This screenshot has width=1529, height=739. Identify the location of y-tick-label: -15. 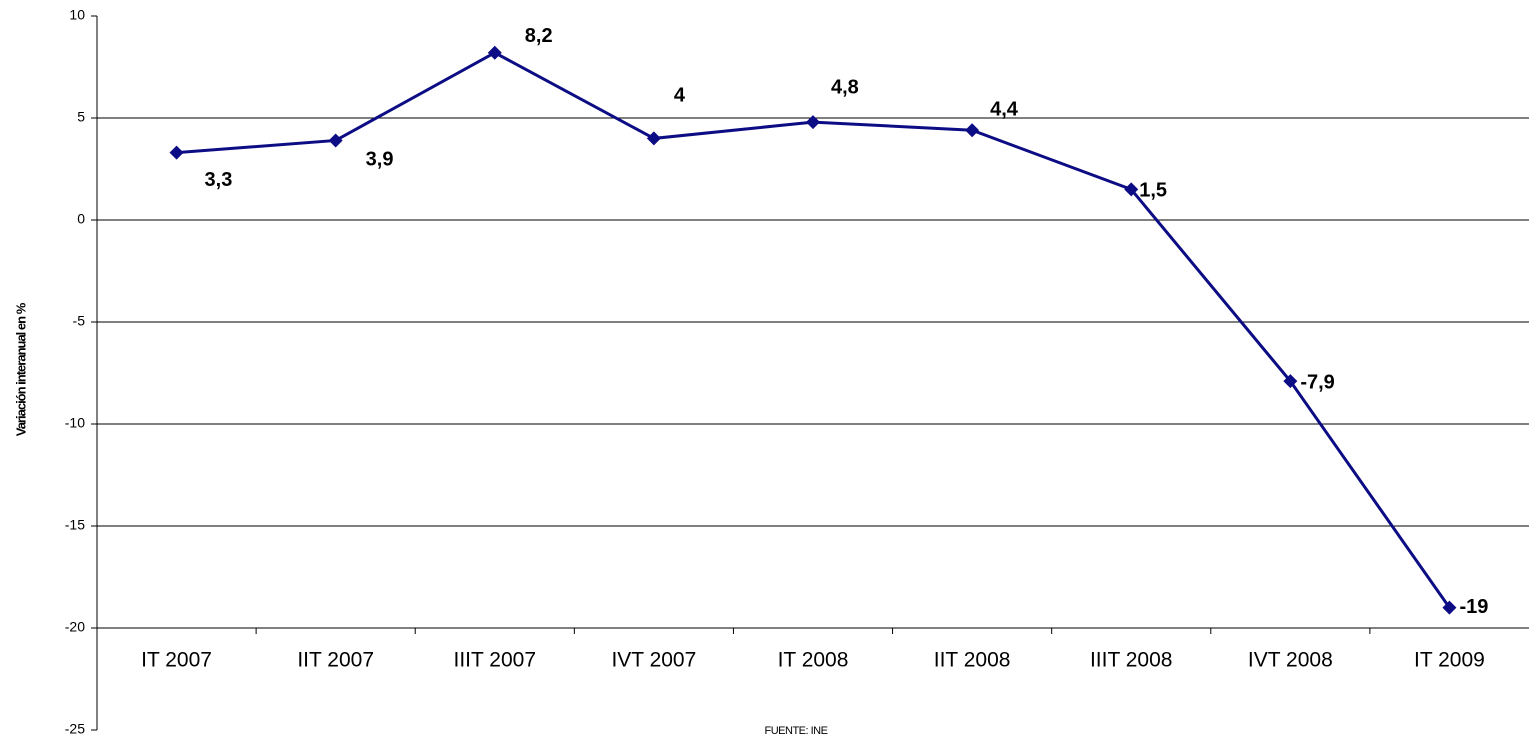
(75, 525).